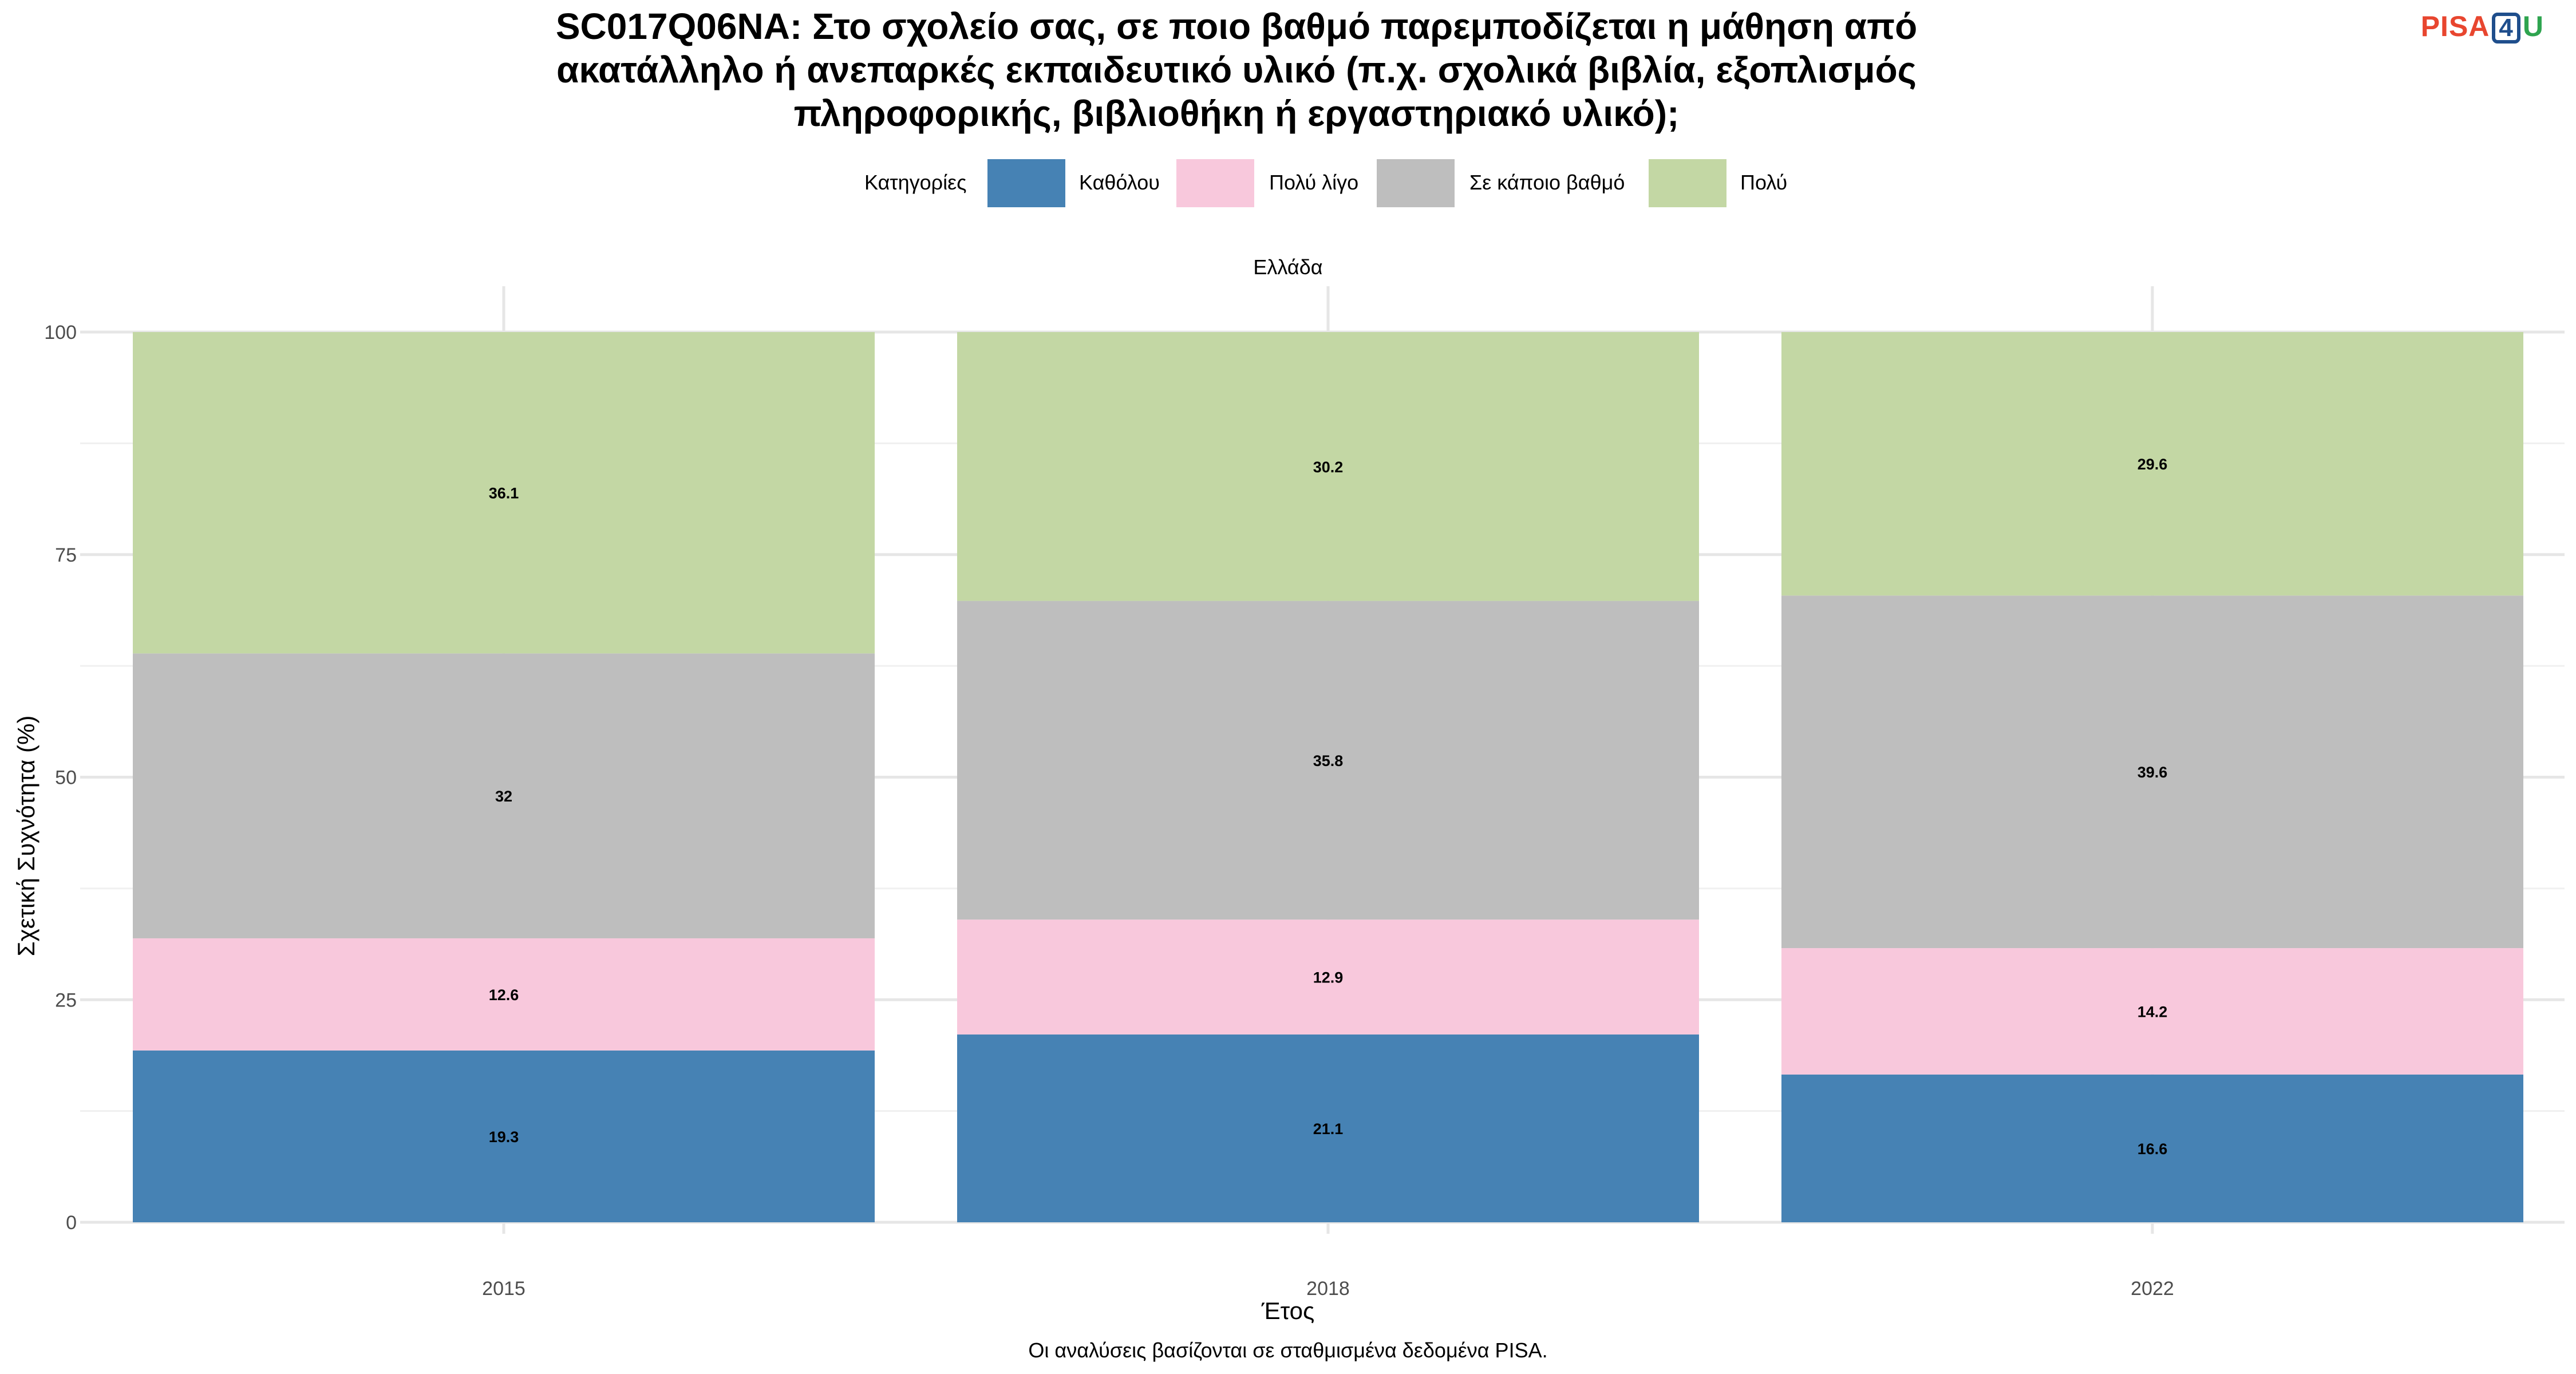 The width and height of the screenshot is (2576, 1374). Describe the element at coordinates (60, 333) in the screenshot. I see `y-tick-label: 100` at that location.